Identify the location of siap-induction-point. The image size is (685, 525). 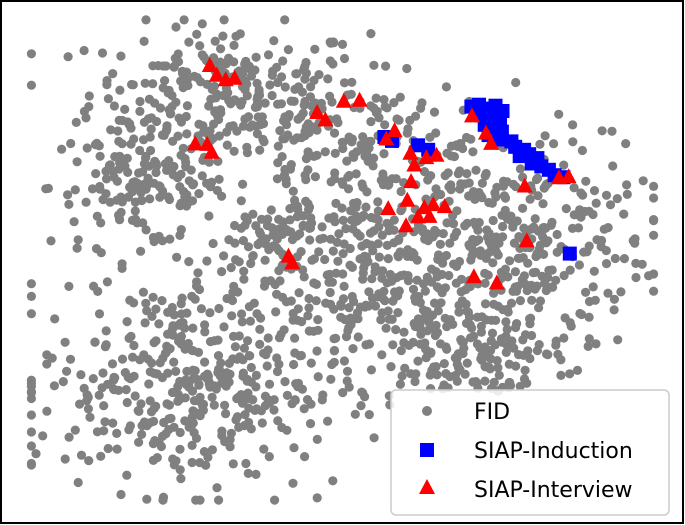
(569, 253).